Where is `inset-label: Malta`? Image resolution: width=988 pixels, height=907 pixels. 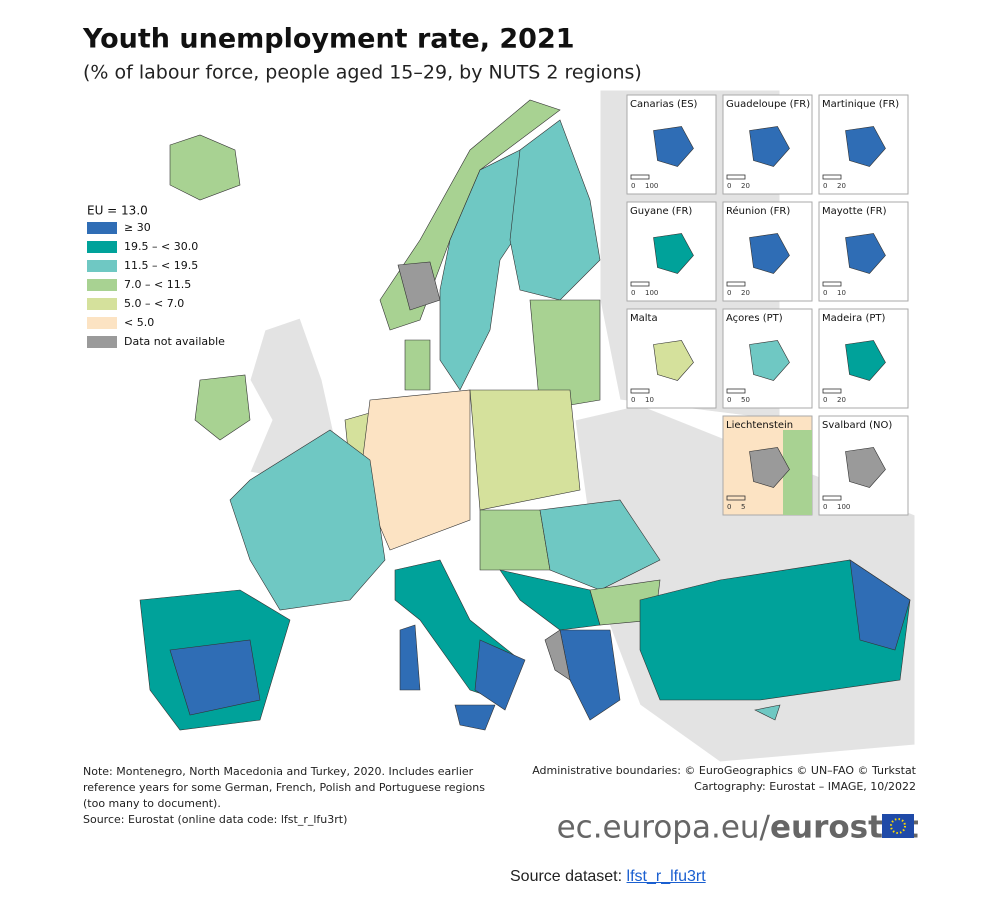
inset-label: Malta is located at coordinates (644, 318).